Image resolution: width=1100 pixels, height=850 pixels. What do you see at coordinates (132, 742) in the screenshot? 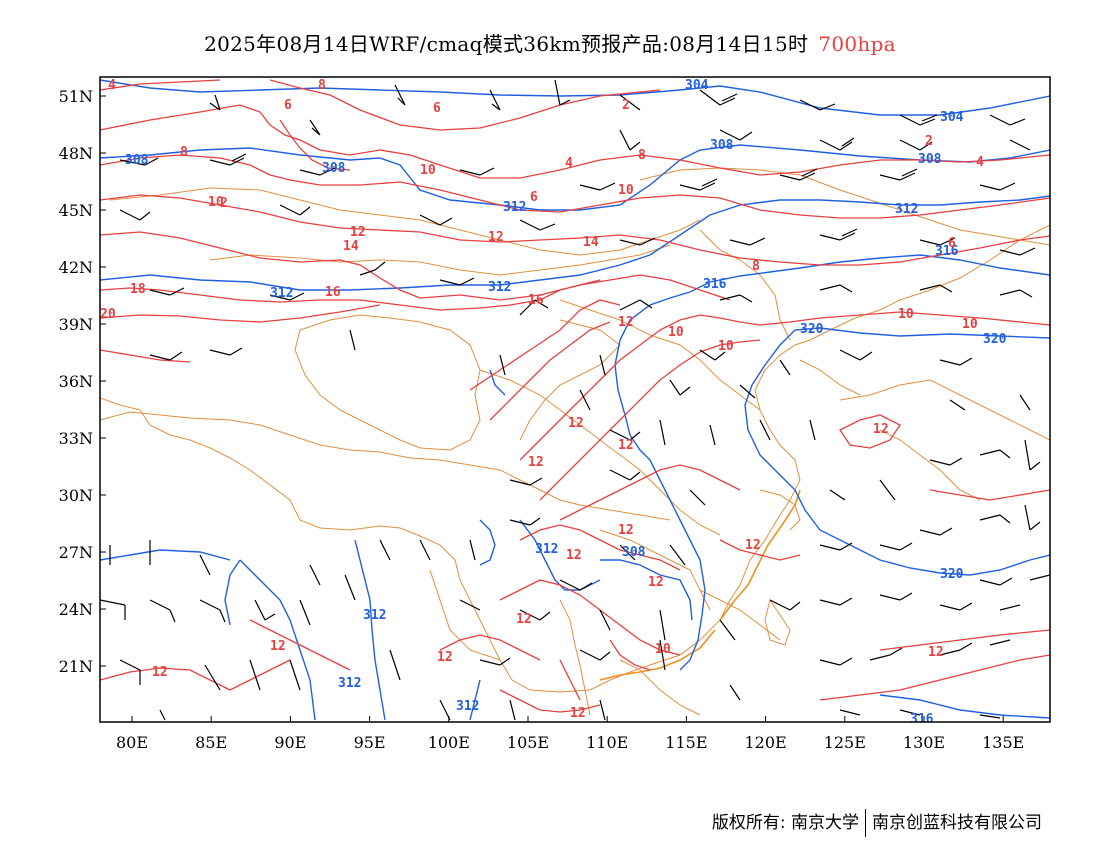
I see `lon-tick-label: 80E` at bounding box center [132, 742].